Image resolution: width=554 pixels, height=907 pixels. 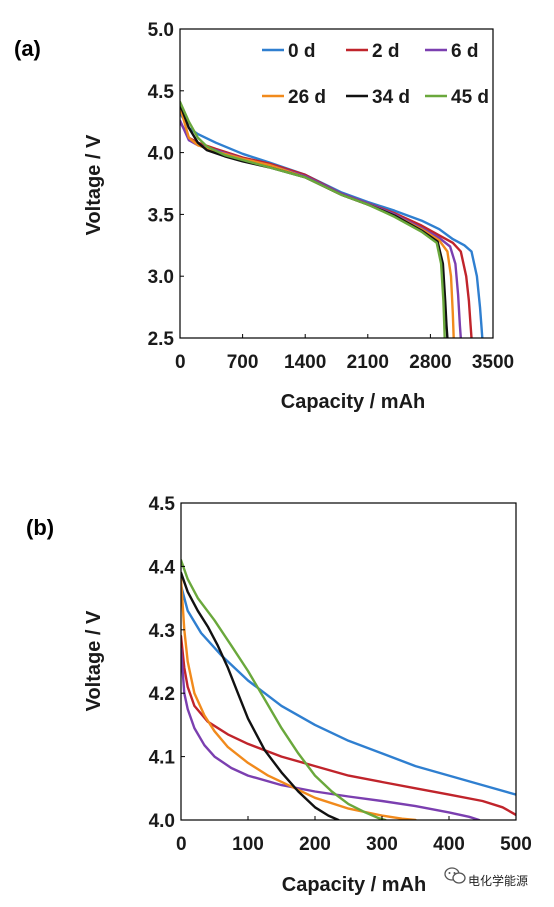 I want to click on legend-label: 0 d, so click(x=301, y=51).